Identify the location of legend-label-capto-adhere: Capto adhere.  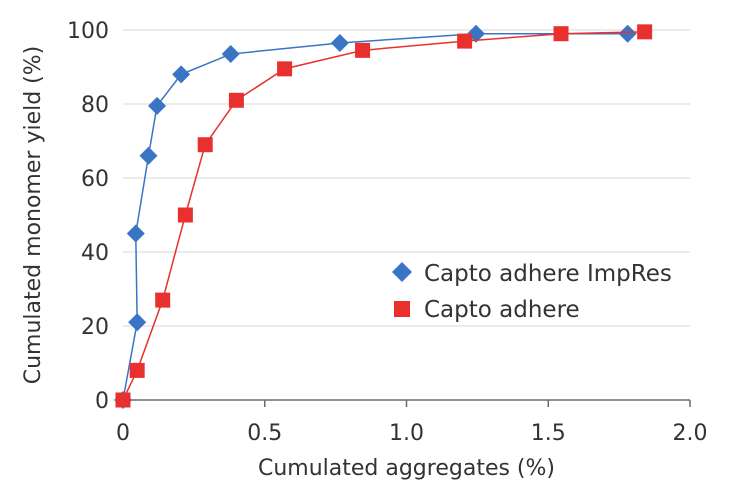
(502, 310).